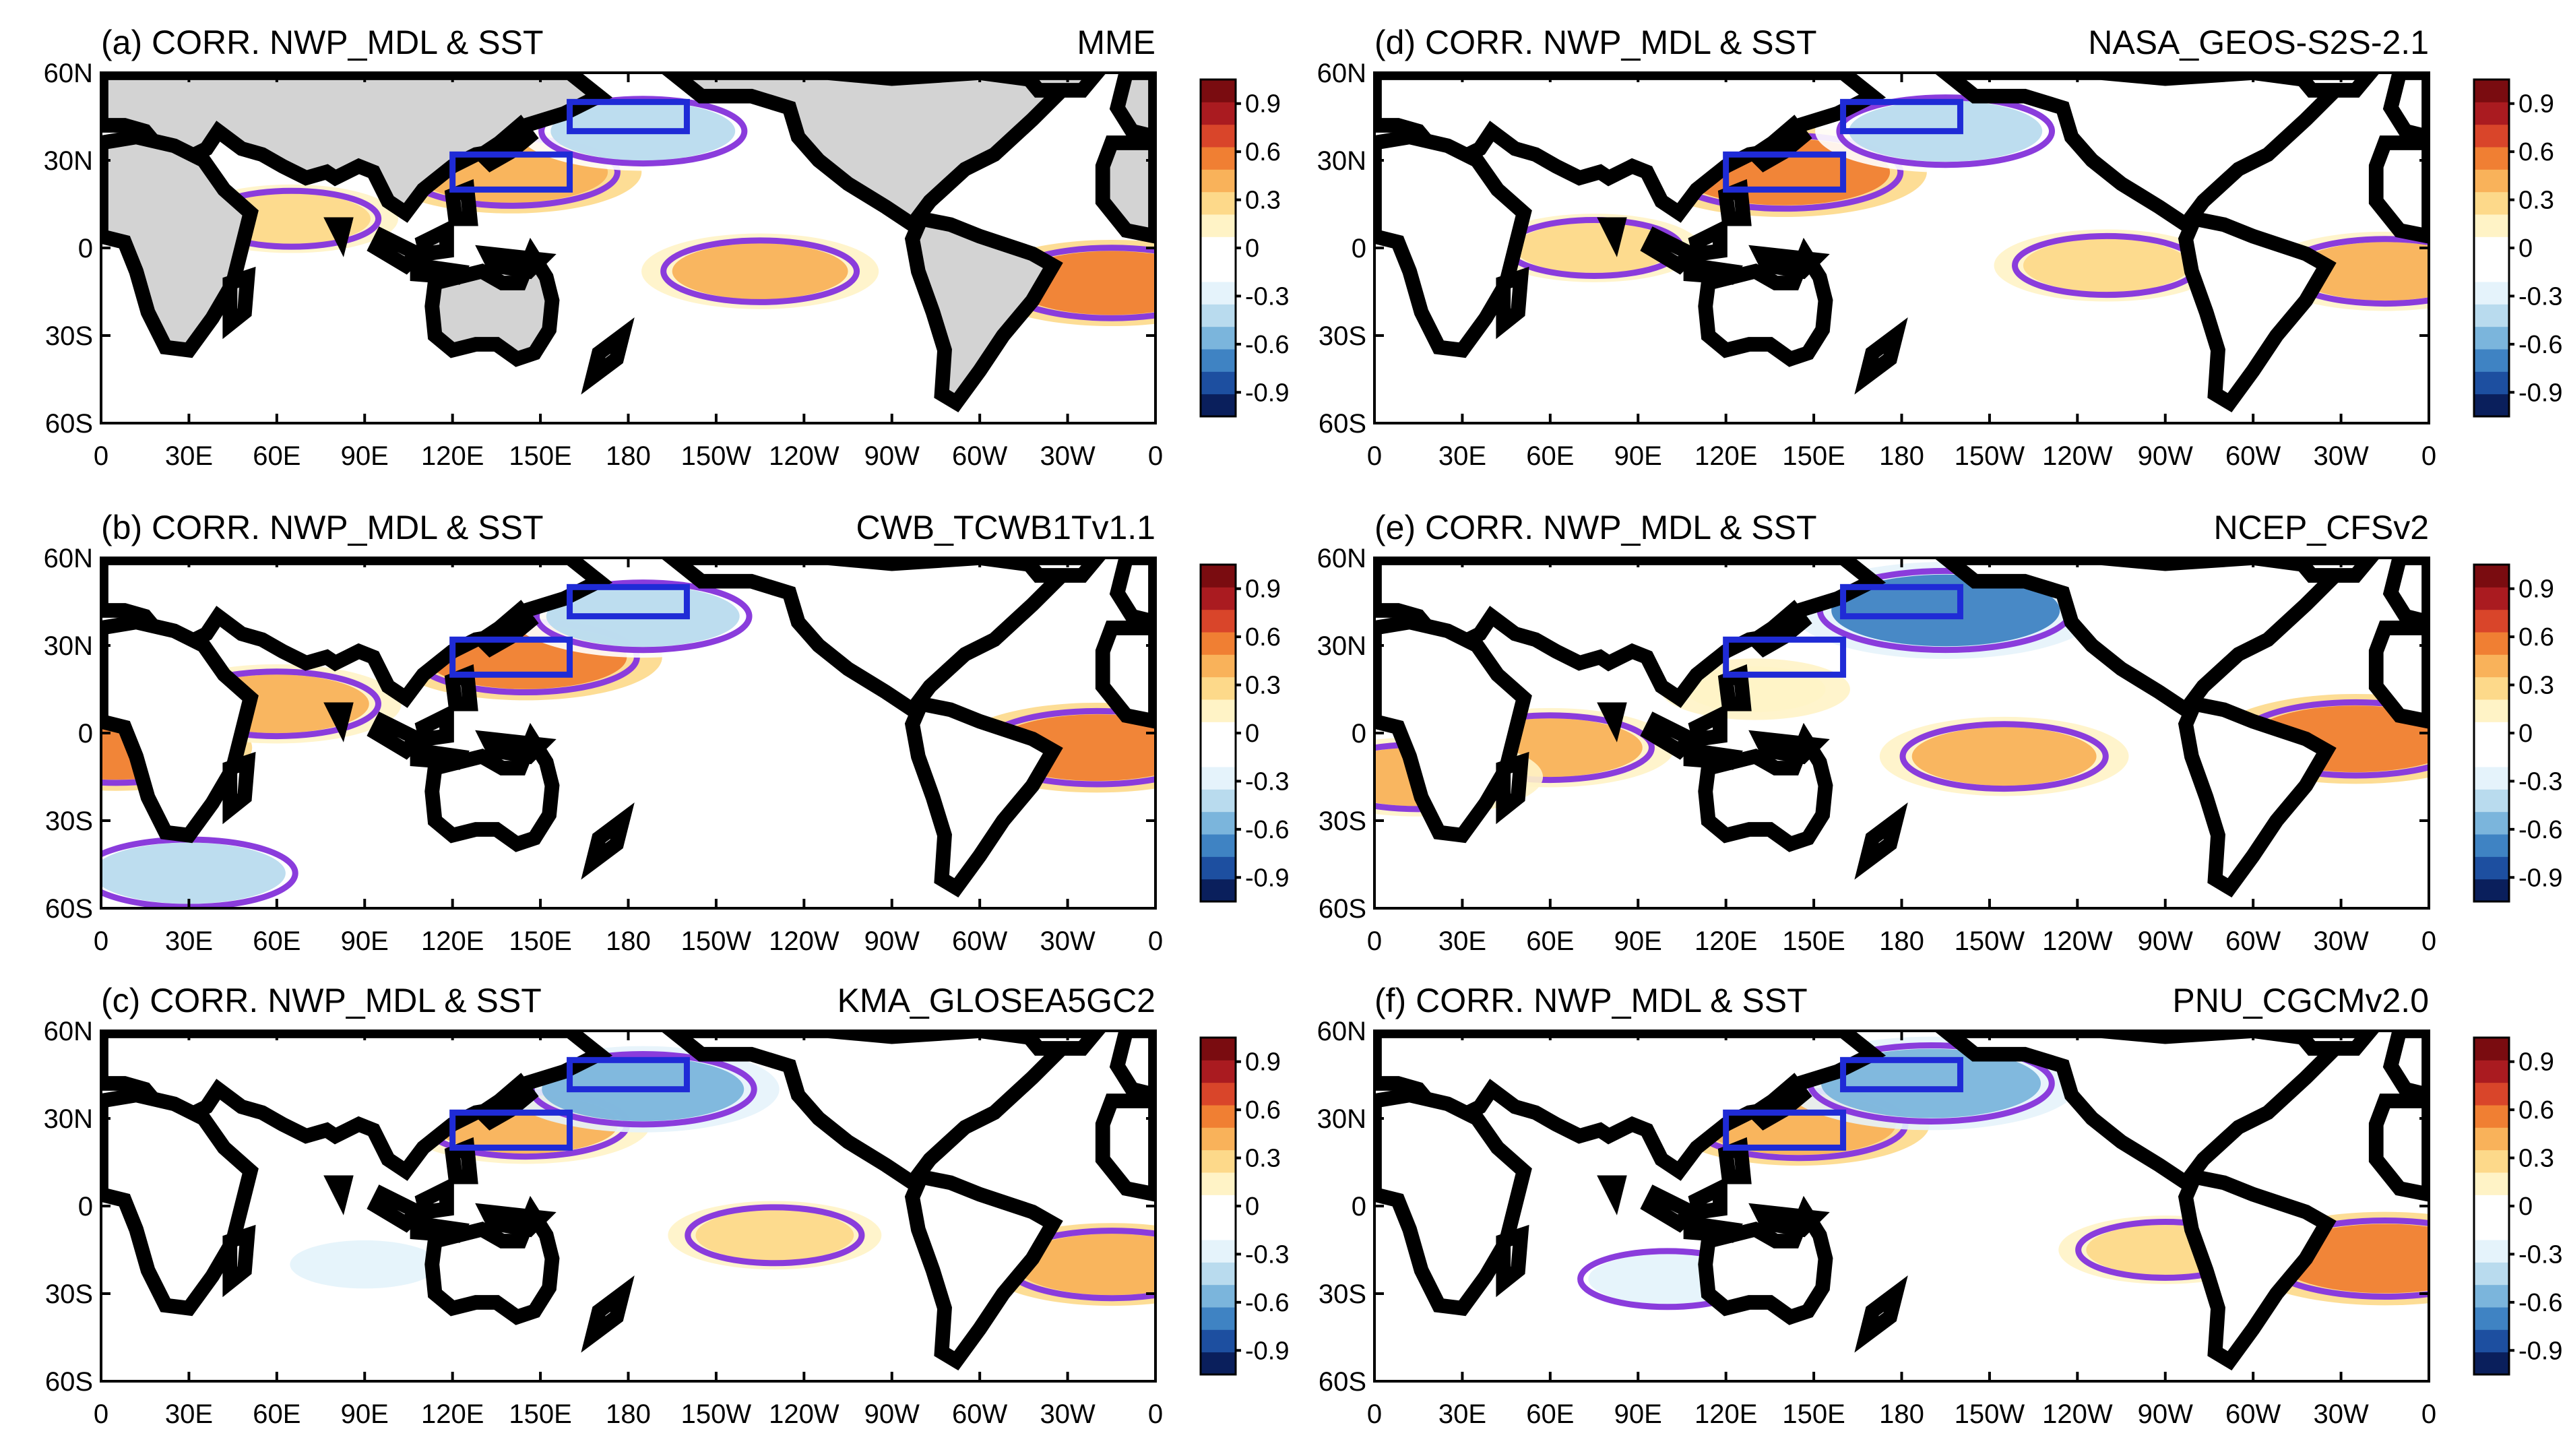 This screenshot has width=2567, height=1456. What do you see at coordinates (1462, 941) in the screenshot?
I see `x-tick-label: 30E` at bounding box center [1462, 941].